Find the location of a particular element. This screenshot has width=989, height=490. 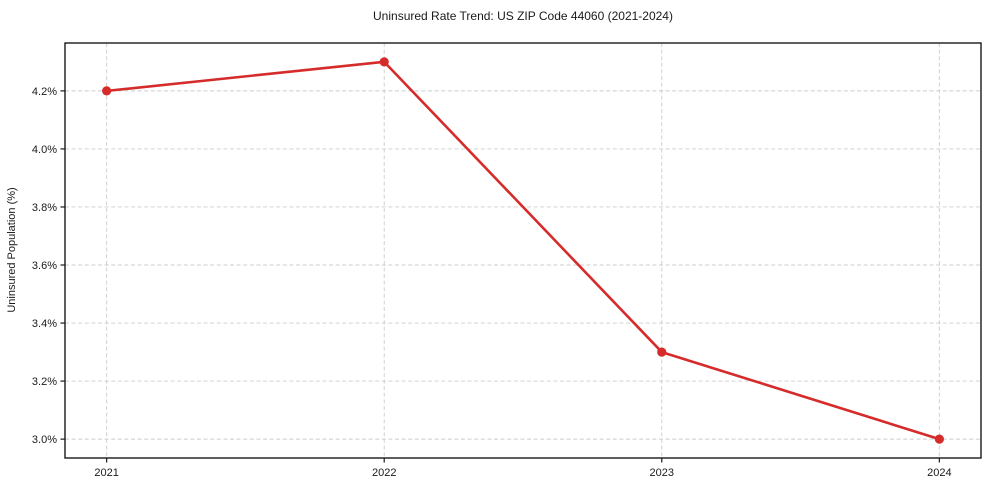

y-tick-label: 4.2% is located at coordinates (44, 92).